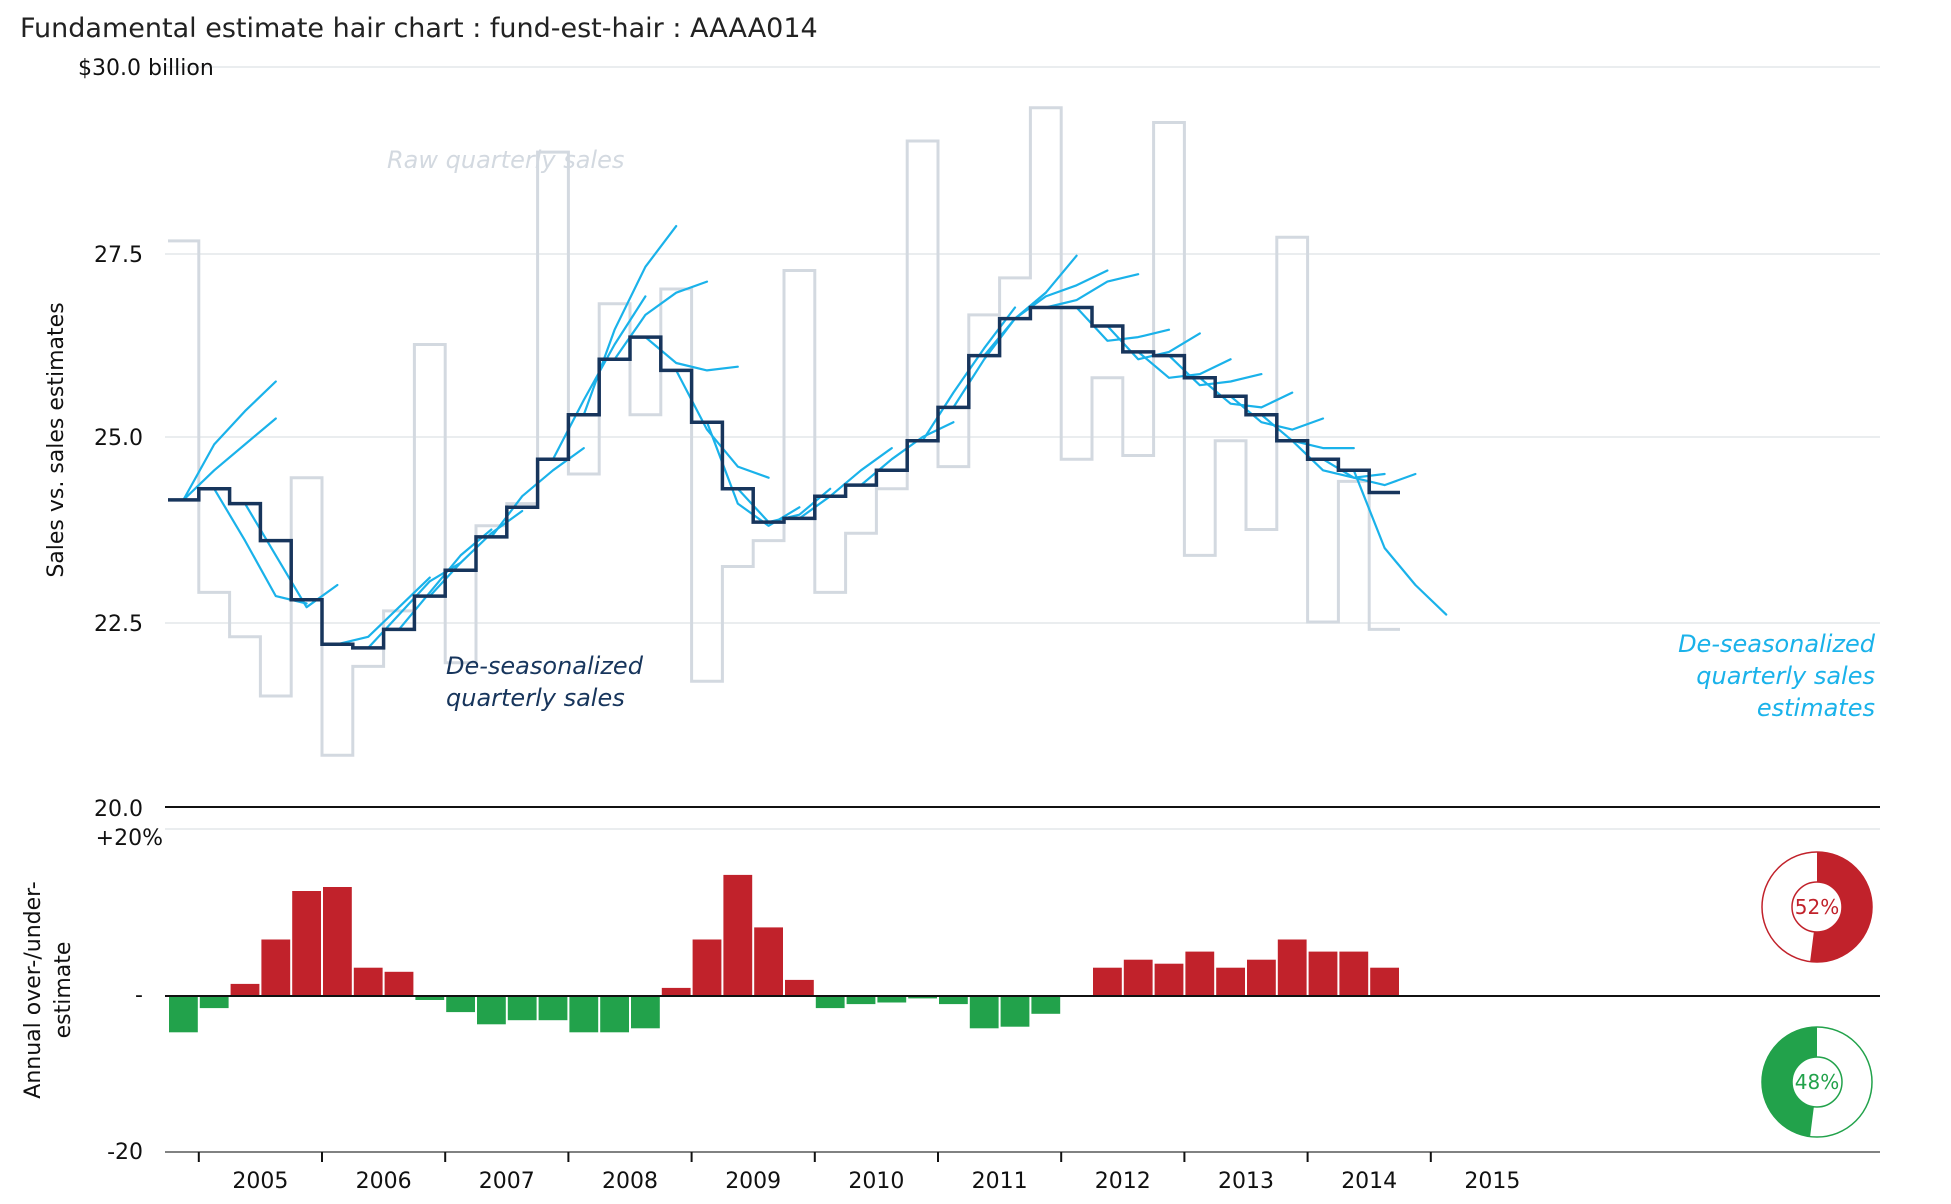  I want to click on under-share-label: 48%, so click(1817, 1082).